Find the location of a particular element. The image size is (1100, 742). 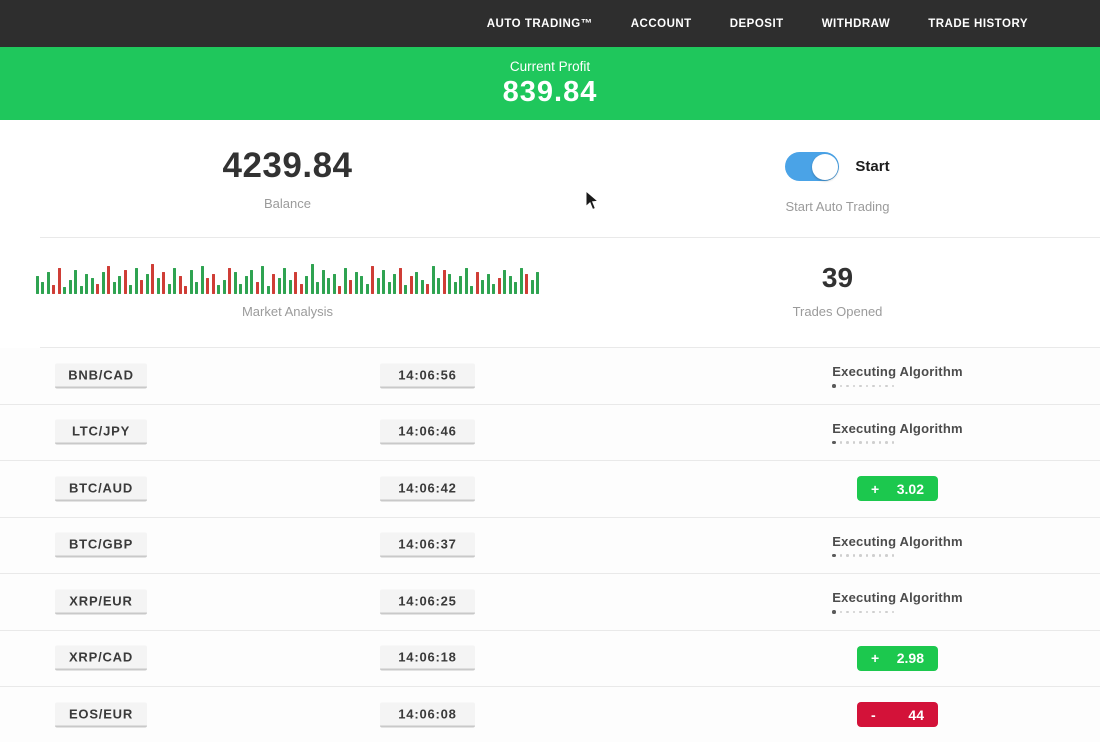

trade-status-cell: - 44 is located at coordinates (897, 714).